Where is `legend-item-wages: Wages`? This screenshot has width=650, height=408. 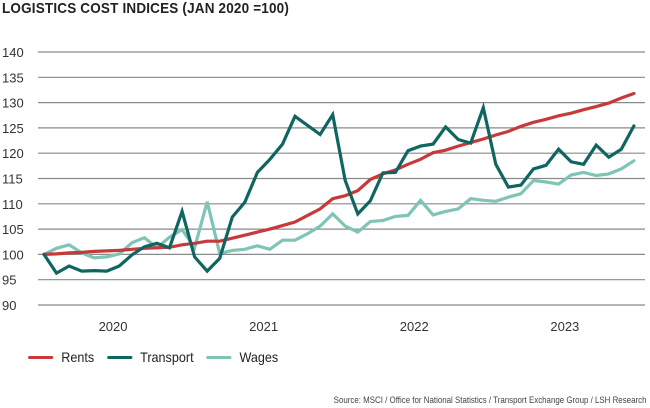 legend-item-wages: Wages is located at coordinates (242, 357).